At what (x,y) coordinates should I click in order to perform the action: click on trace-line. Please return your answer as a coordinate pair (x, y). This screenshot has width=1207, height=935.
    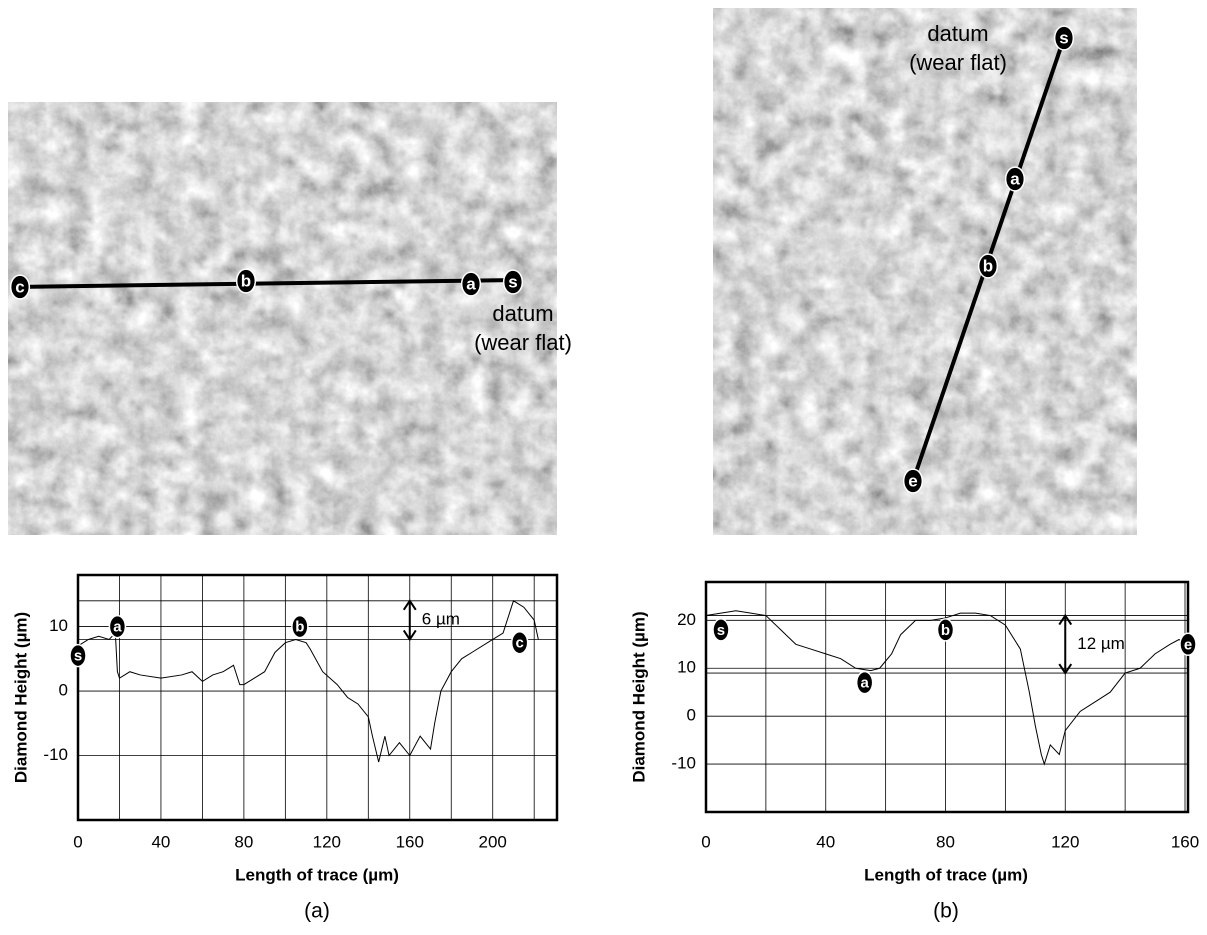
    Looking at the image, I should click on (264, 283).